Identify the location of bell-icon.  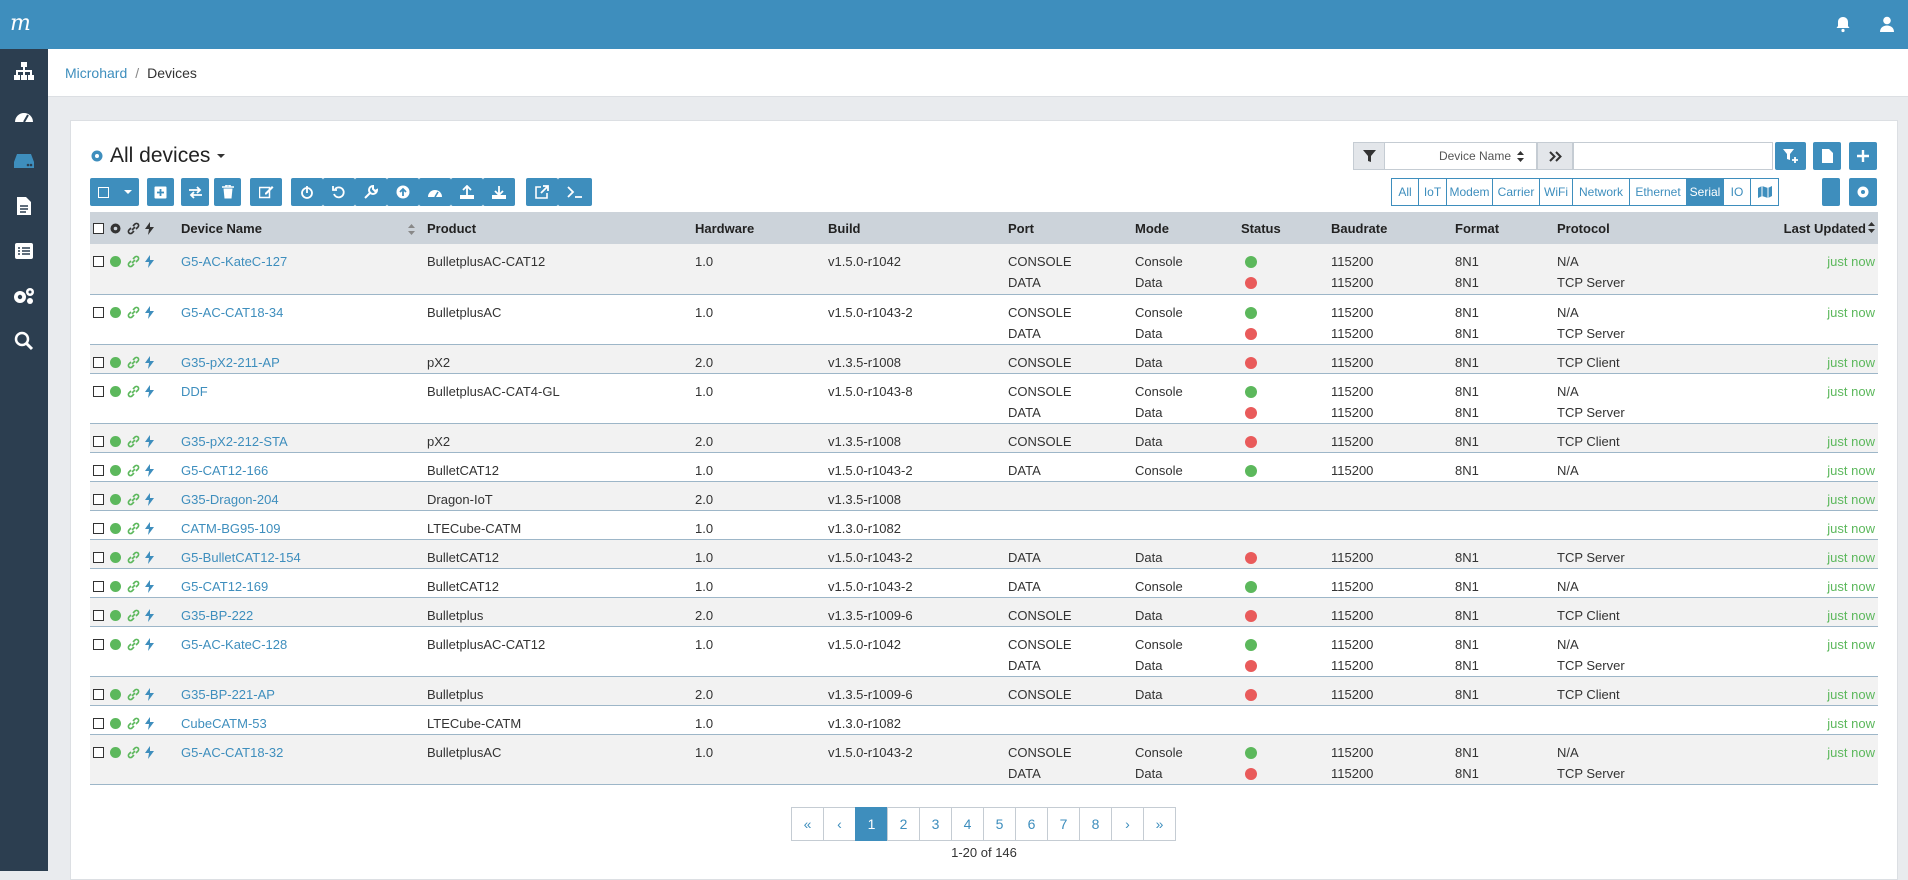
(1844, 25).